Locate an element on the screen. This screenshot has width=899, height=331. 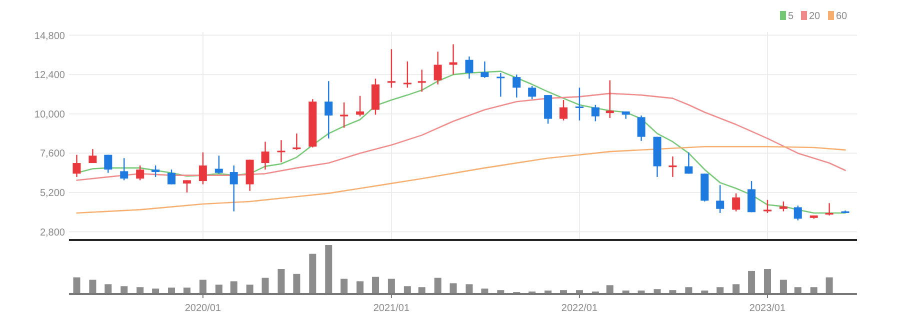
legend-label: 60 is located at coordinates (842, 16).